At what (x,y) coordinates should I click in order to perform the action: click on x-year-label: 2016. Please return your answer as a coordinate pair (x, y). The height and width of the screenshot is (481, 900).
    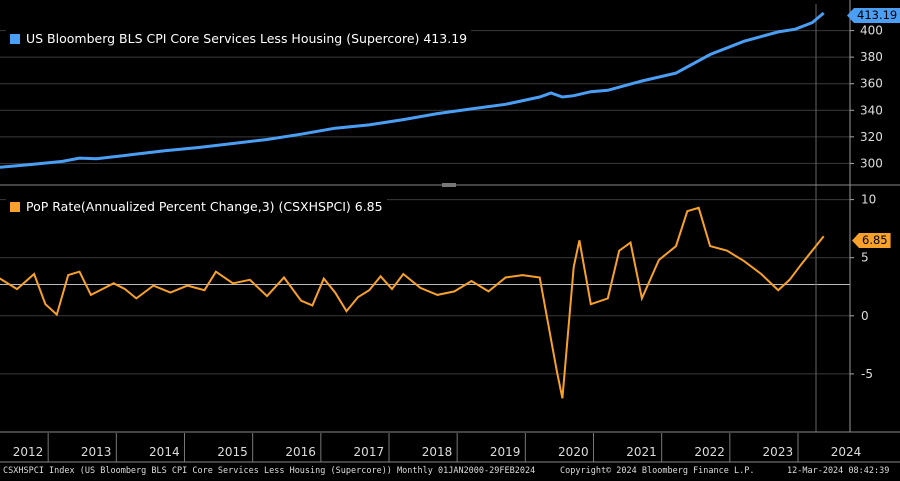
    Looking at the image, I should click on (300, 452).